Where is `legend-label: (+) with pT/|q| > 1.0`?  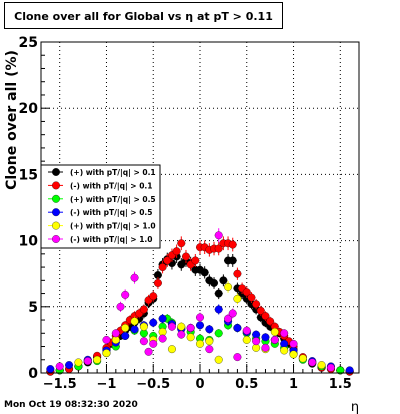
legend-label: (+) with pT/|q| > 1.0 is located at coordinates (113, 227).